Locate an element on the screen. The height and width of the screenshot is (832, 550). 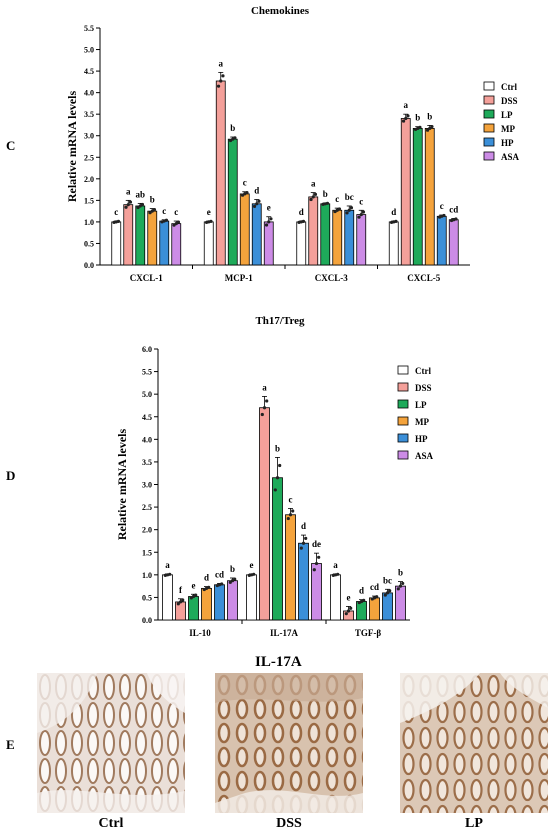
y-tick-label: 6.0 is located at coordinates (147, 349).